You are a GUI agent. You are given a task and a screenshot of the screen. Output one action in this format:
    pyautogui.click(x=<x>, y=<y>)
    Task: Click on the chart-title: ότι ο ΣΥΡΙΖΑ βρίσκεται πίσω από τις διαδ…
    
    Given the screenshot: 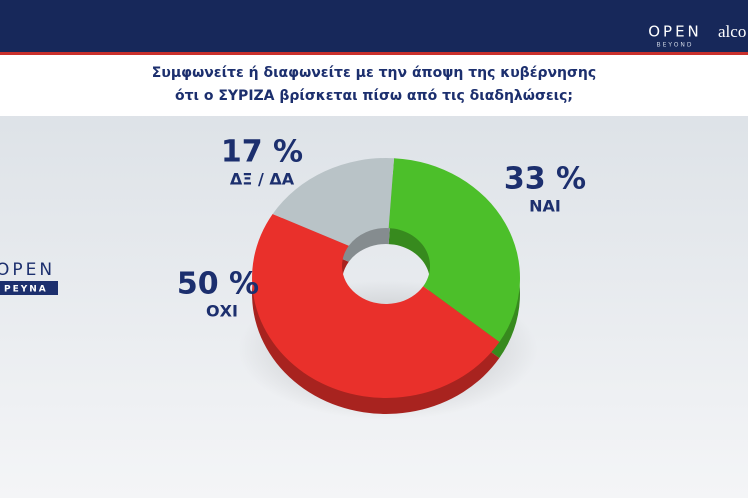 What is the action you would take?
    pyautogui.click(x=374, y=96)
    